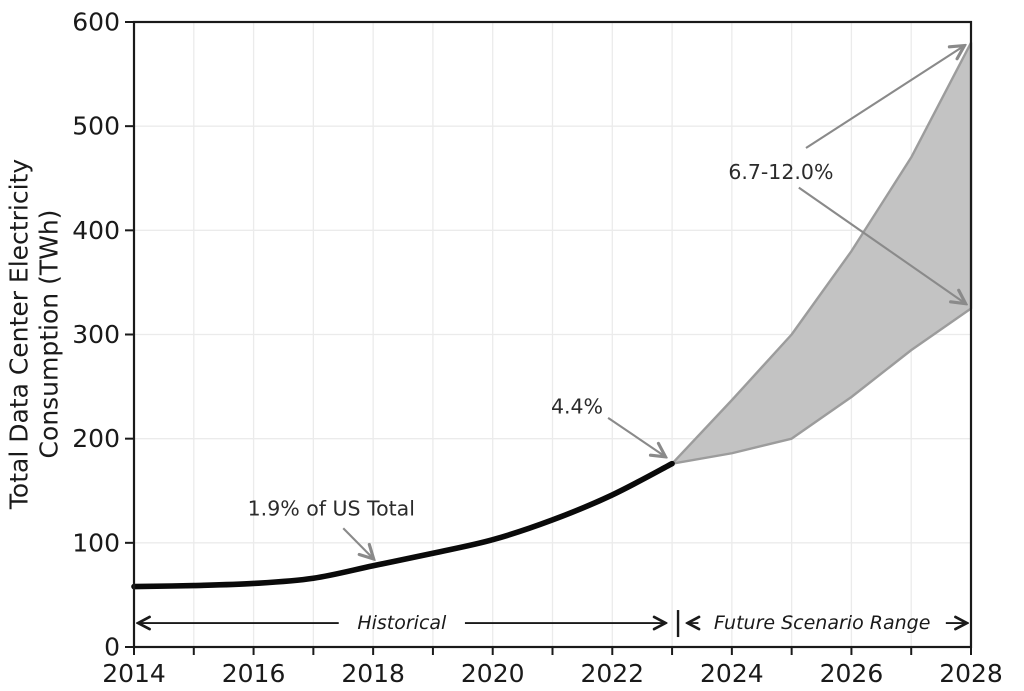 The width and height of the screenshot is (1024, 691). What do you see at coordinates (822, 623) in the screenshot?
I see `range-label-text: Future Scenario Range` at bounding box center [822, 623].